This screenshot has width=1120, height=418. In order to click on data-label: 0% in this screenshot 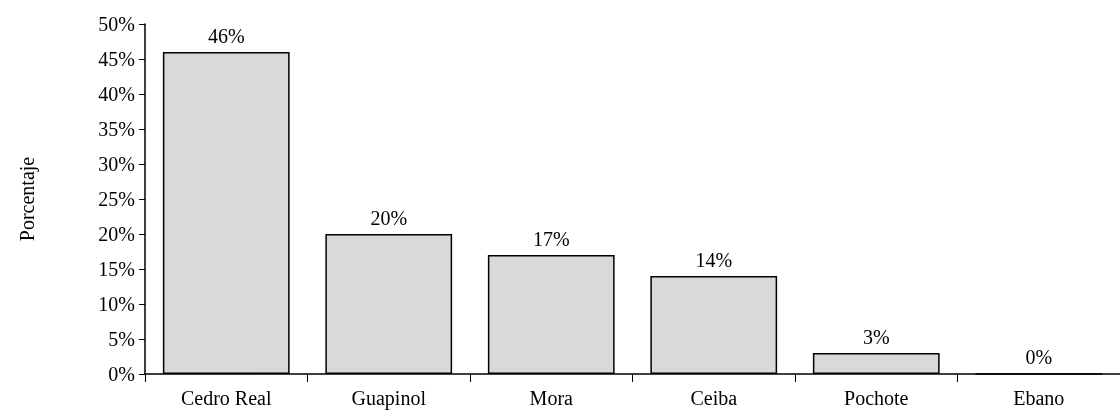, I will do `click(1039, 357)`.